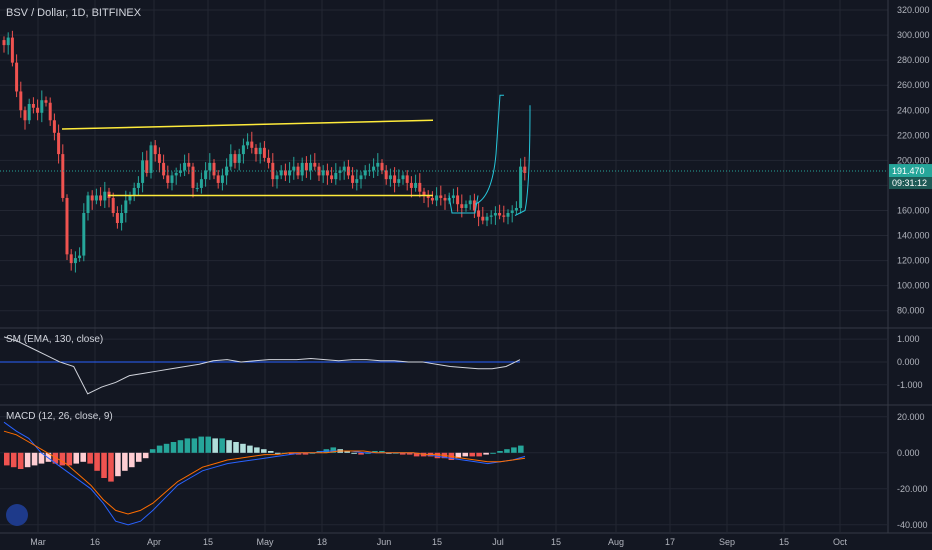  Describe the element at coordinates (913, 135) in the screenshot. I see `y-tick-label: 220.000` at that location.